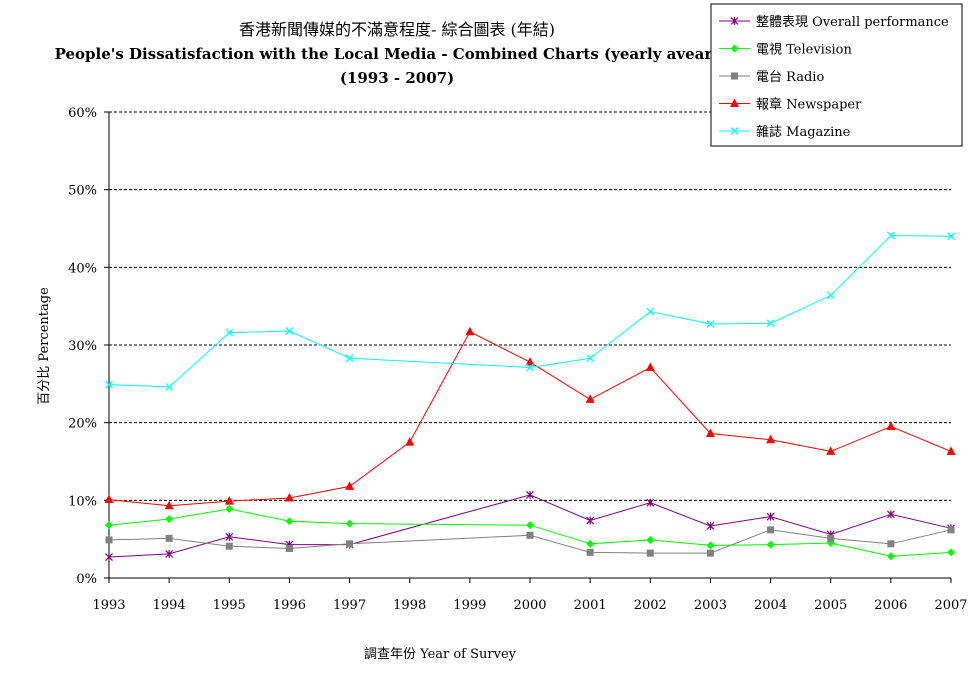  Describe the element at coordinates (289, 605) in the screenshot. I see `x-tick-label: 1996` at that location.